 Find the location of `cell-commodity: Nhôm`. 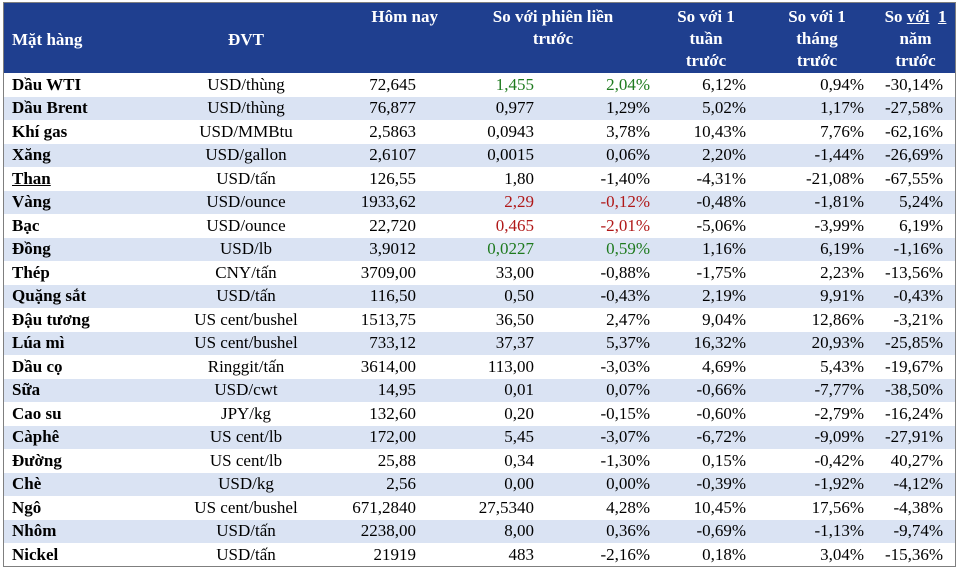

cell-commodity: Nhôm is located at coordinates (81, 531).